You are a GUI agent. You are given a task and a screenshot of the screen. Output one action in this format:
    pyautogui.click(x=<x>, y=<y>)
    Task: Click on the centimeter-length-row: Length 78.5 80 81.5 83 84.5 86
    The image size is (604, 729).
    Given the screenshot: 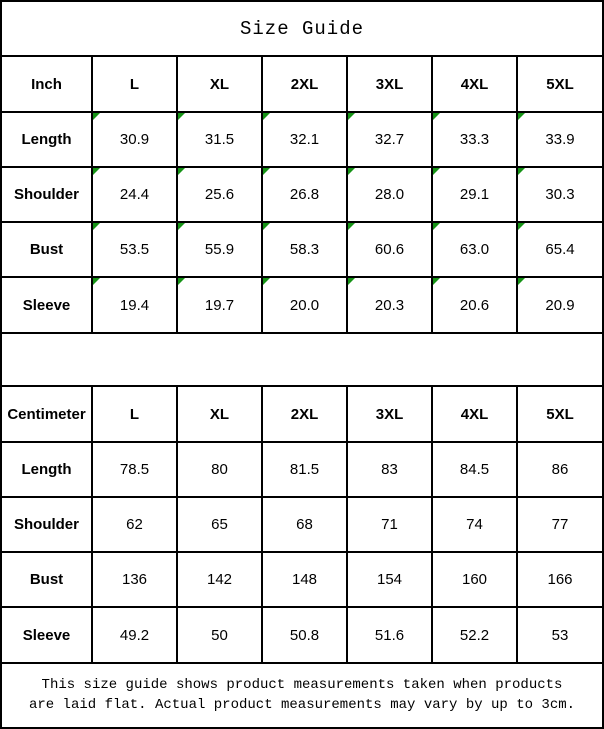 What is the action you would take?
    pyautogui.click(x=302, y=469)
    